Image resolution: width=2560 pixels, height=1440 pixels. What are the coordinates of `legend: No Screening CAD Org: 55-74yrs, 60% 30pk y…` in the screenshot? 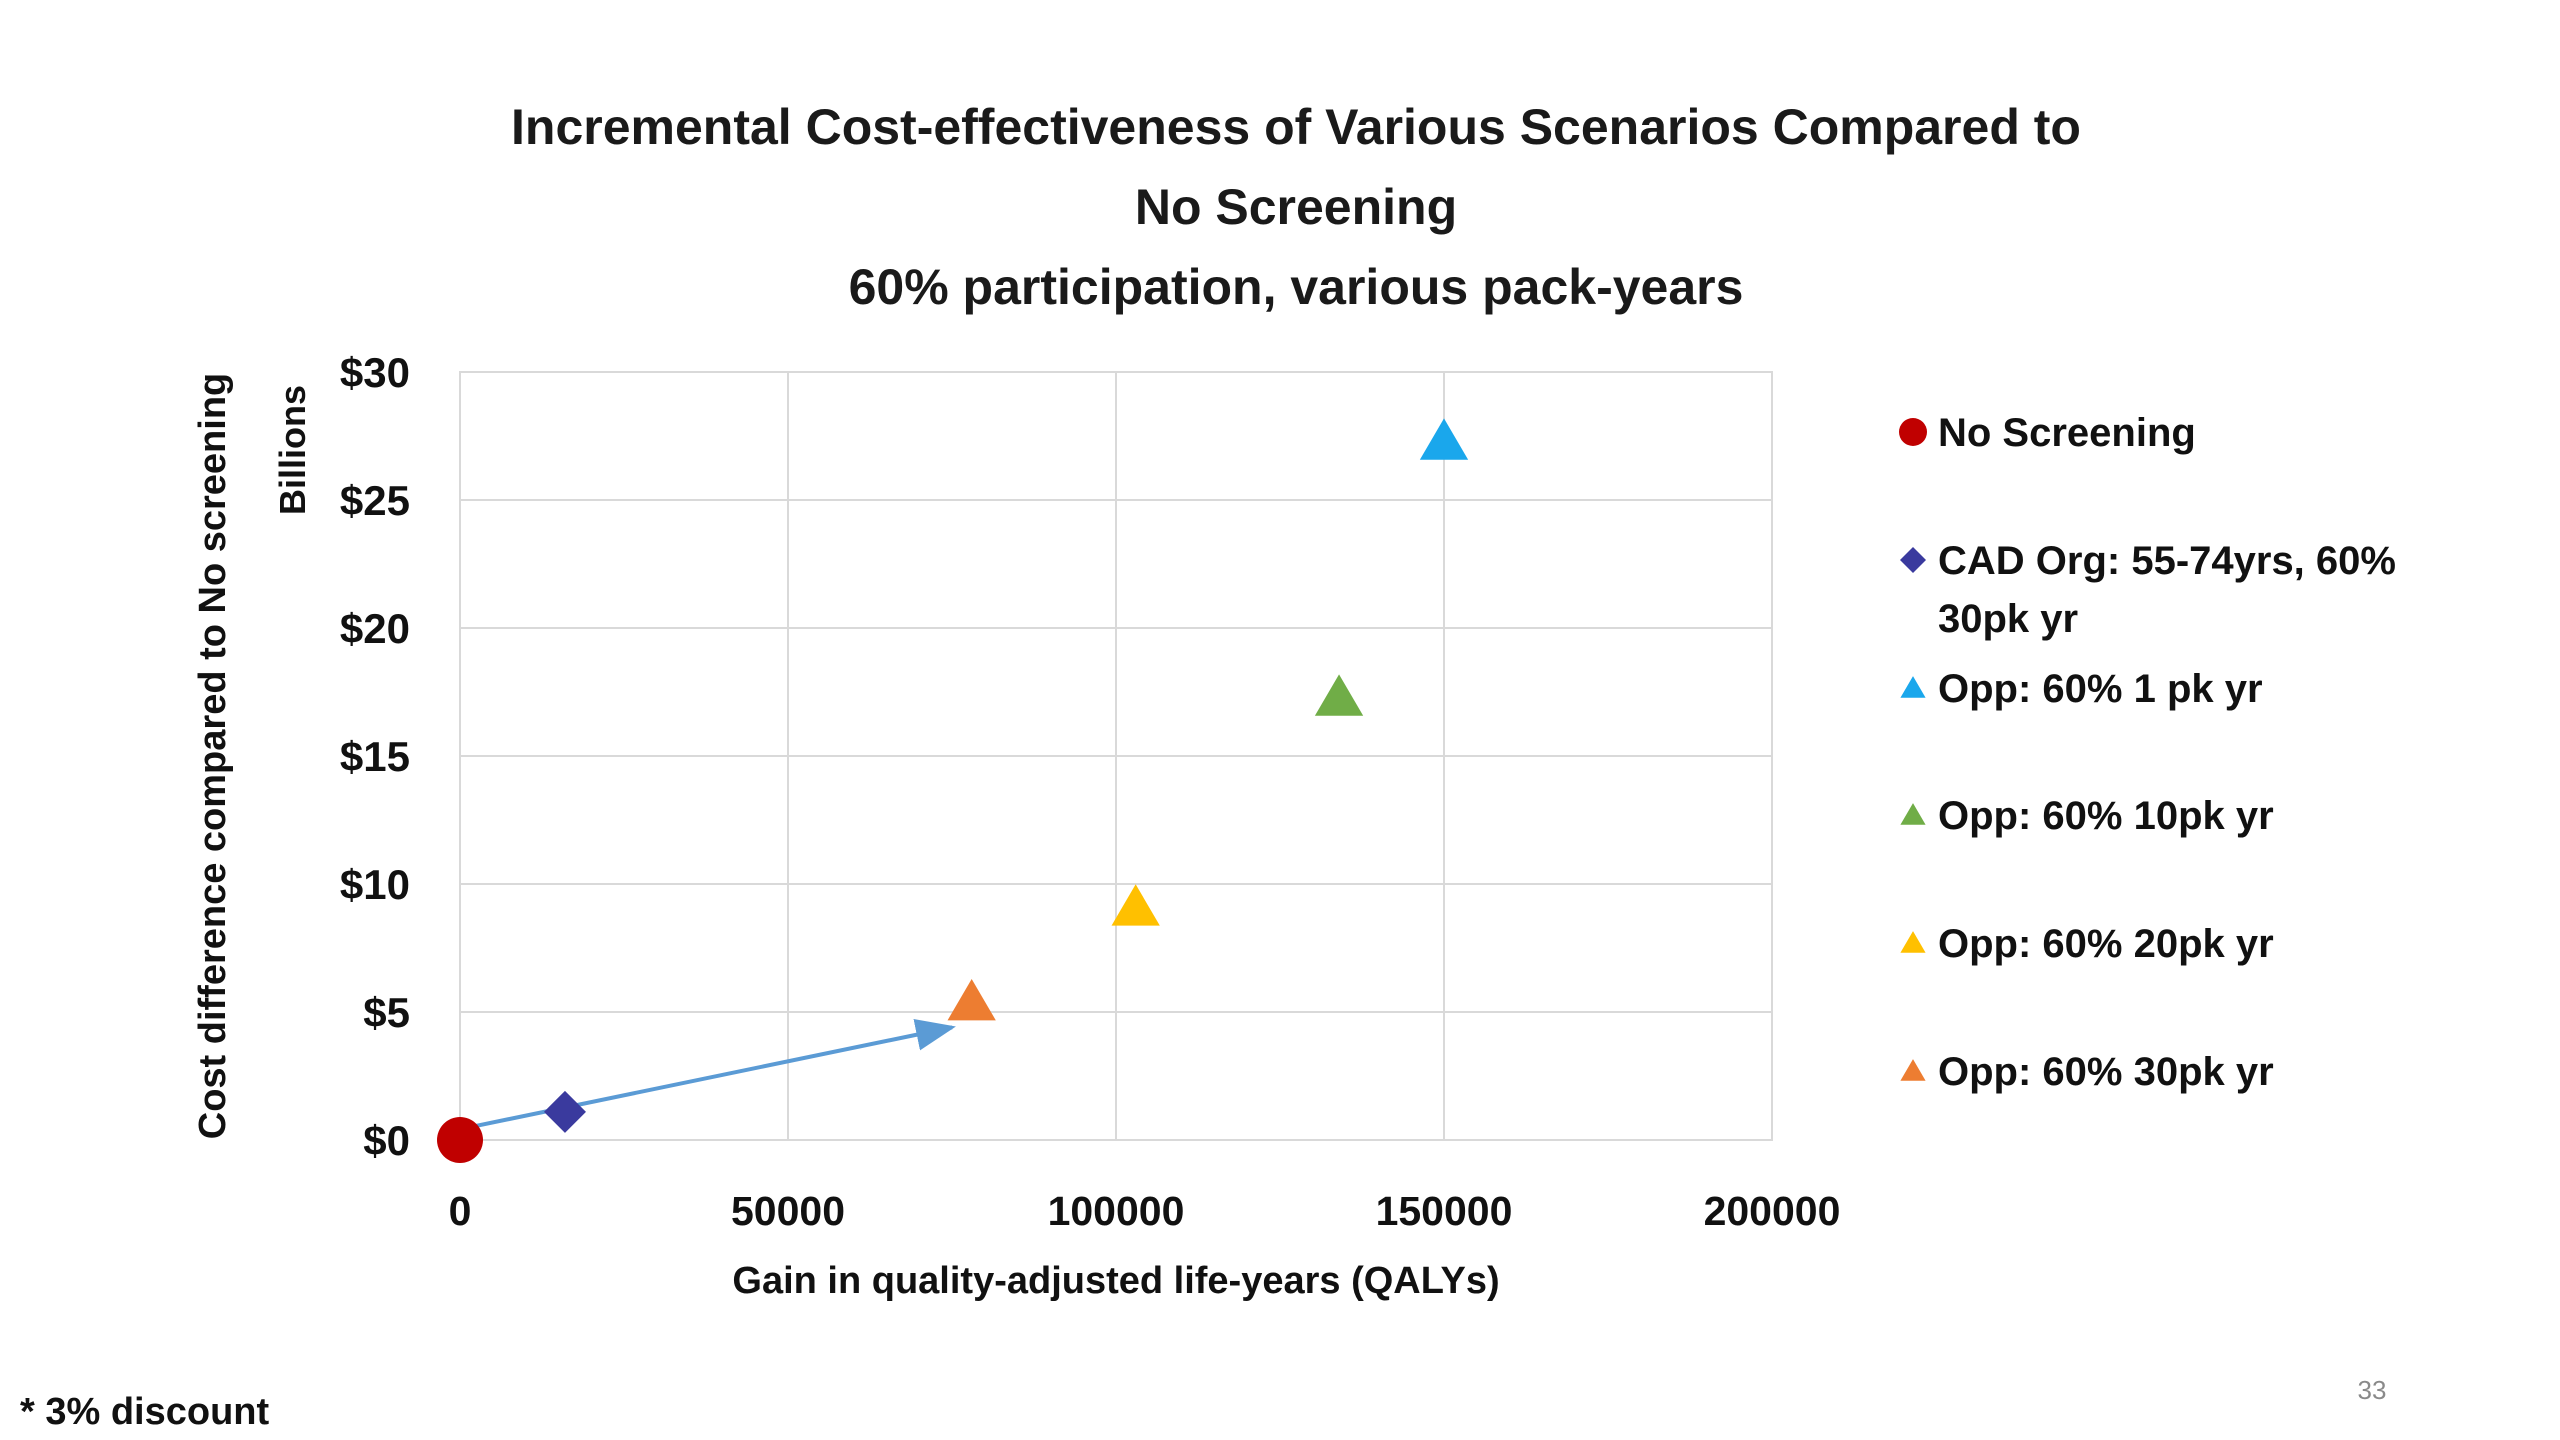 It's located at (2147, 752).